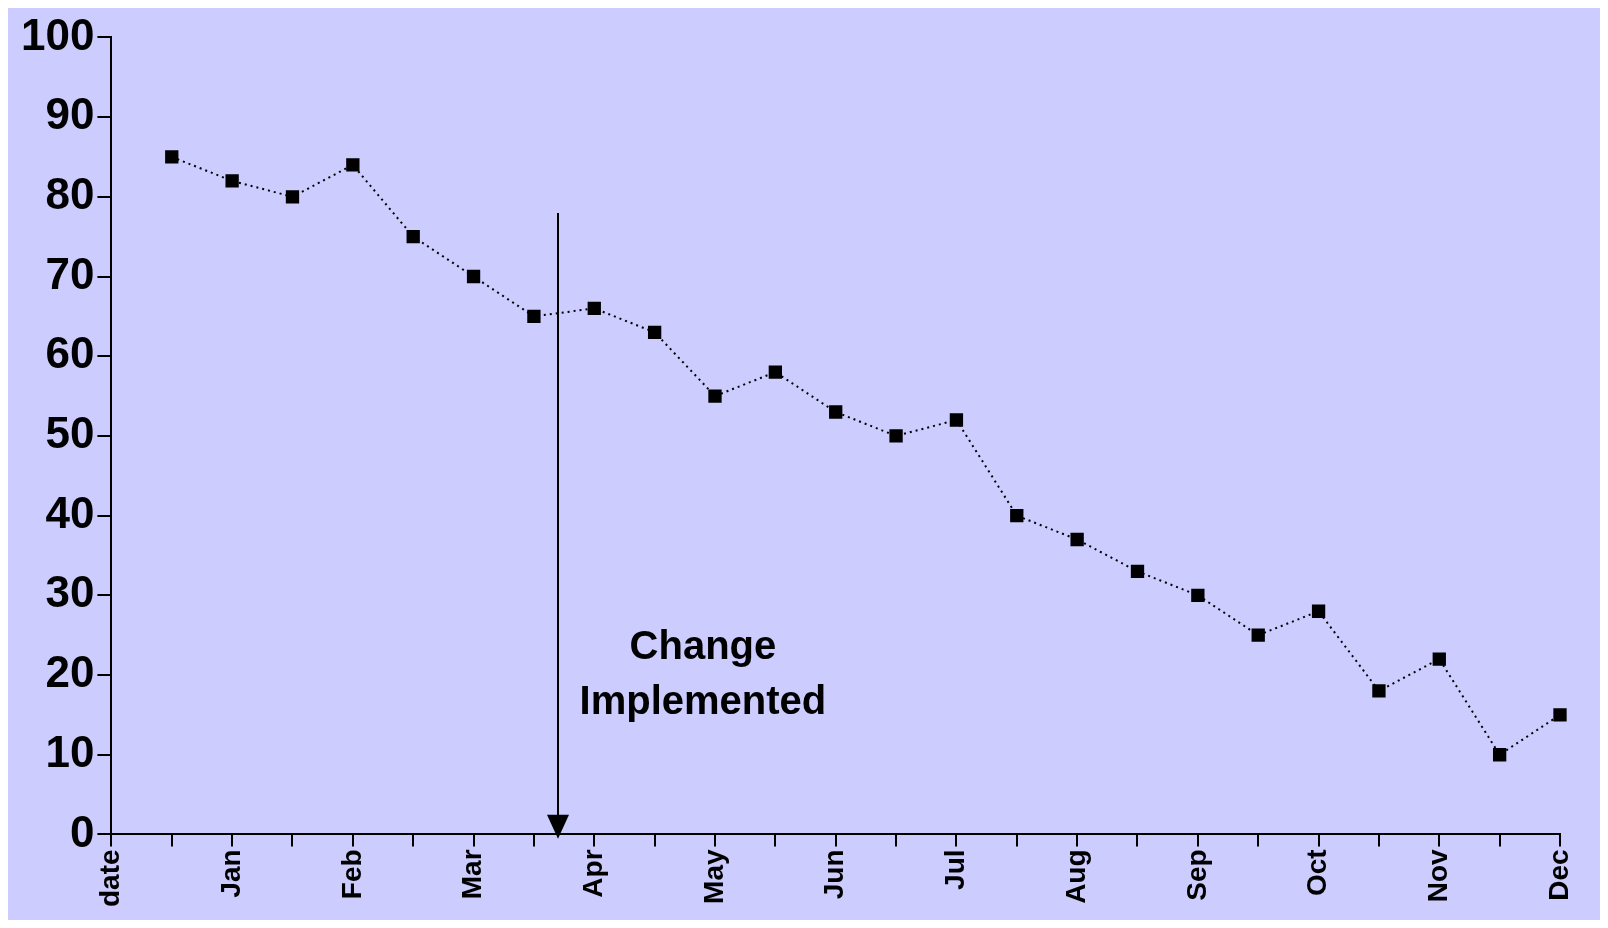 This screenshot has height=928, width=1608. What do you see at coordinates (57, 34) in the screenshot?
I see `y-tick-label: 100` at bounding box center [57, 34].